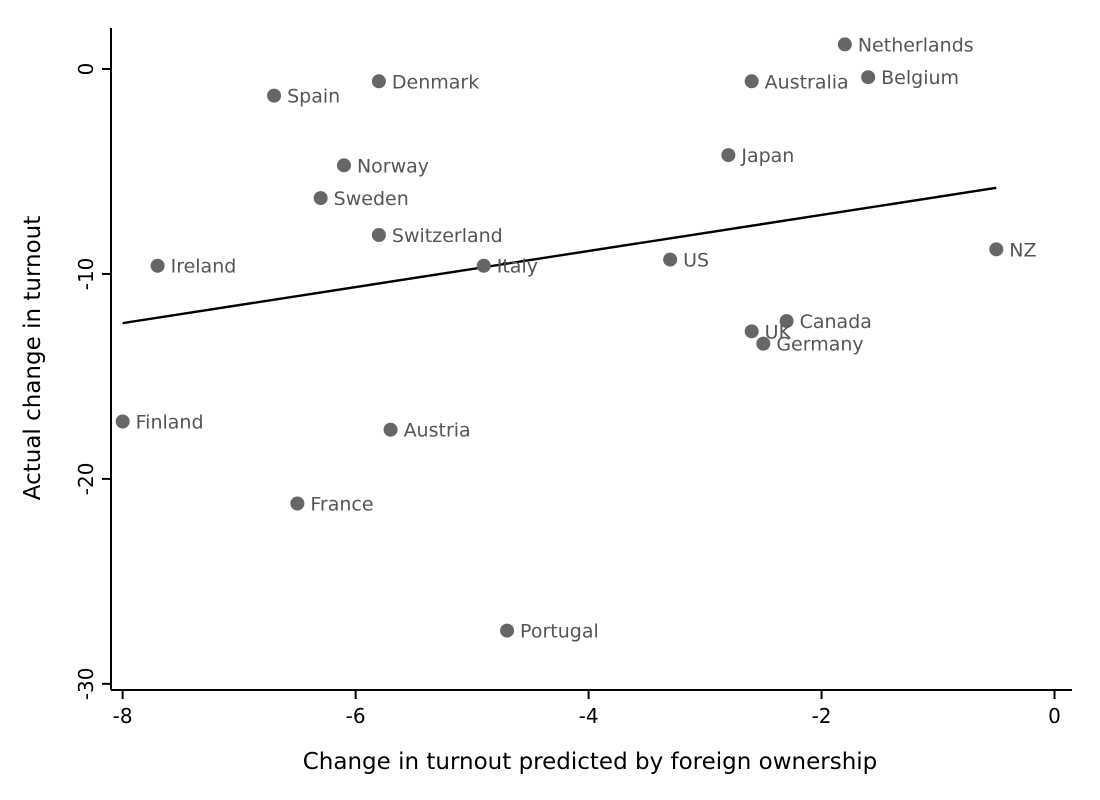 This screenshot has width=1100, height=800. Describe the element at coordinates (807, 82) in the screenshot. I see `point-label: Australia` at that location.